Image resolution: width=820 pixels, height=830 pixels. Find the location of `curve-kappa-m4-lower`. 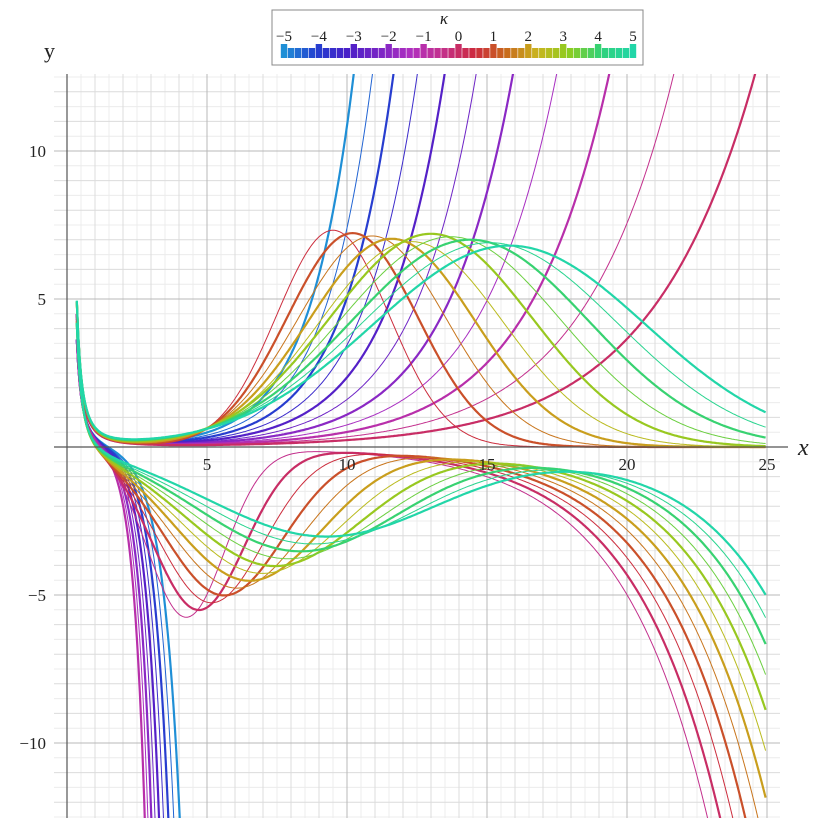

curve-kappa-m4-lower is located at coordinates (122, 578).